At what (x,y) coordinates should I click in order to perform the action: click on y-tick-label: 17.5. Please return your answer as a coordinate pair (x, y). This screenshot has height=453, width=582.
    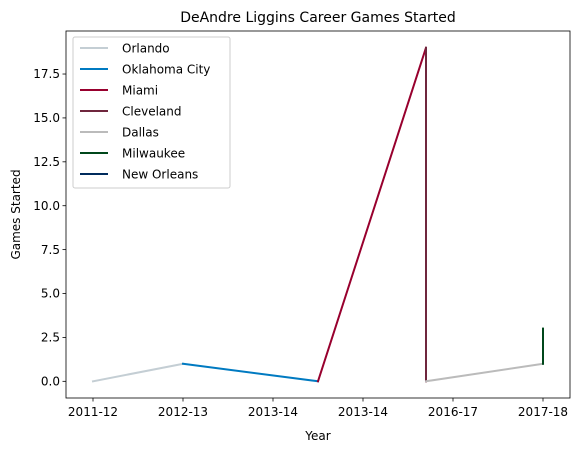
    Looking at the image, I should click on (46, 74).